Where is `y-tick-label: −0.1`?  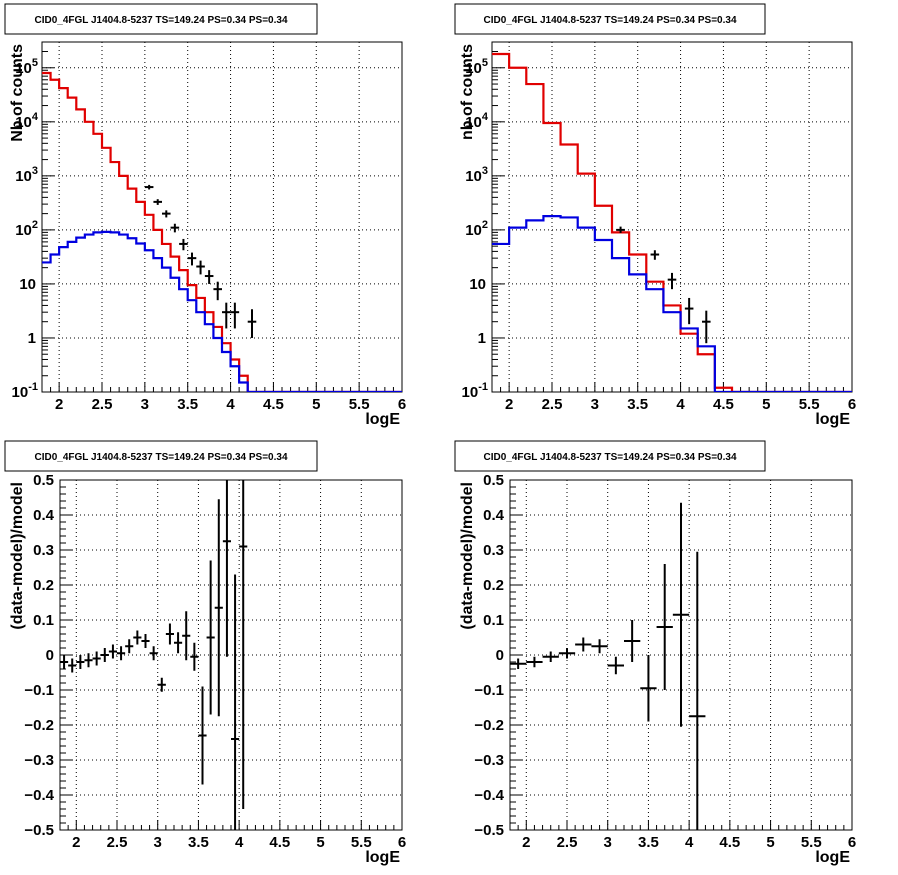 y-tick-label: −0.1 is located at coordinates (489, 690).